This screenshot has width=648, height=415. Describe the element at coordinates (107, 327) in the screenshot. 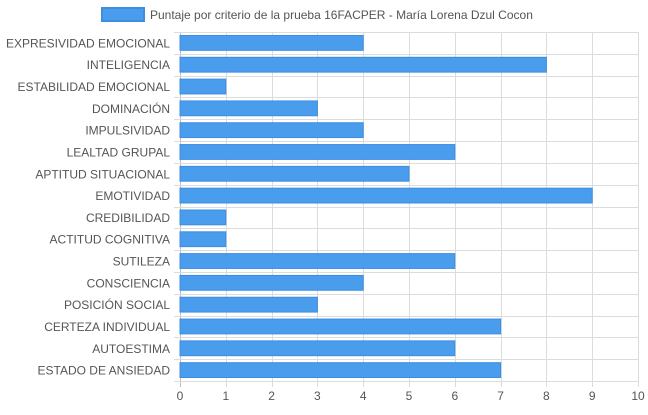

I see `y-category-label: CERTEZA INDIVIDUAL` at that location.